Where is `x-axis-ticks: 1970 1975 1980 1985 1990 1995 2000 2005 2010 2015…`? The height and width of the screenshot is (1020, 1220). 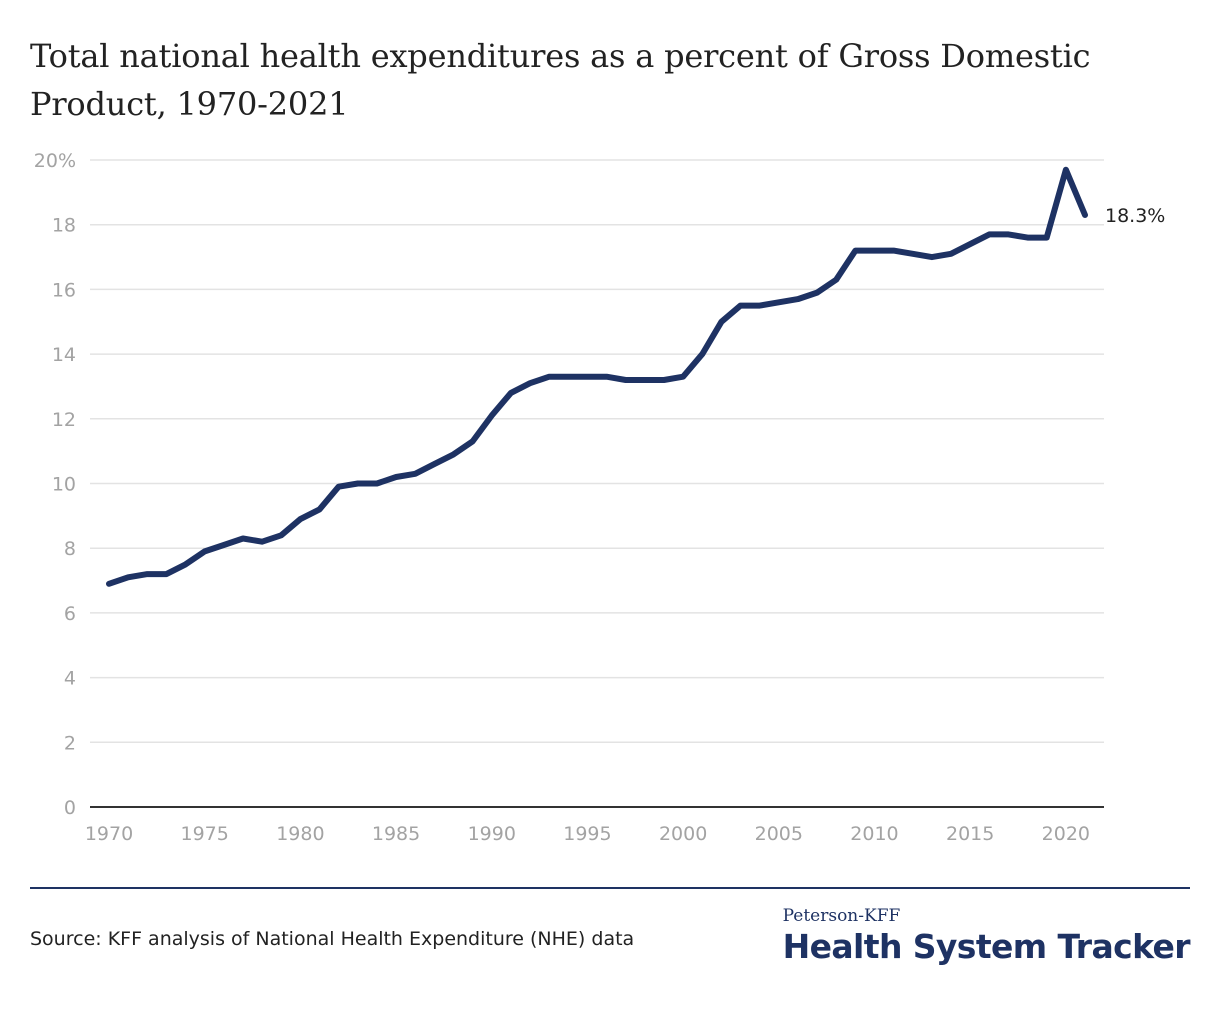
x-axis-ticks: 1970 1975 1980 1985 1990 1995 2000 2005 2010 2015… is located at coordinates (587, 834).